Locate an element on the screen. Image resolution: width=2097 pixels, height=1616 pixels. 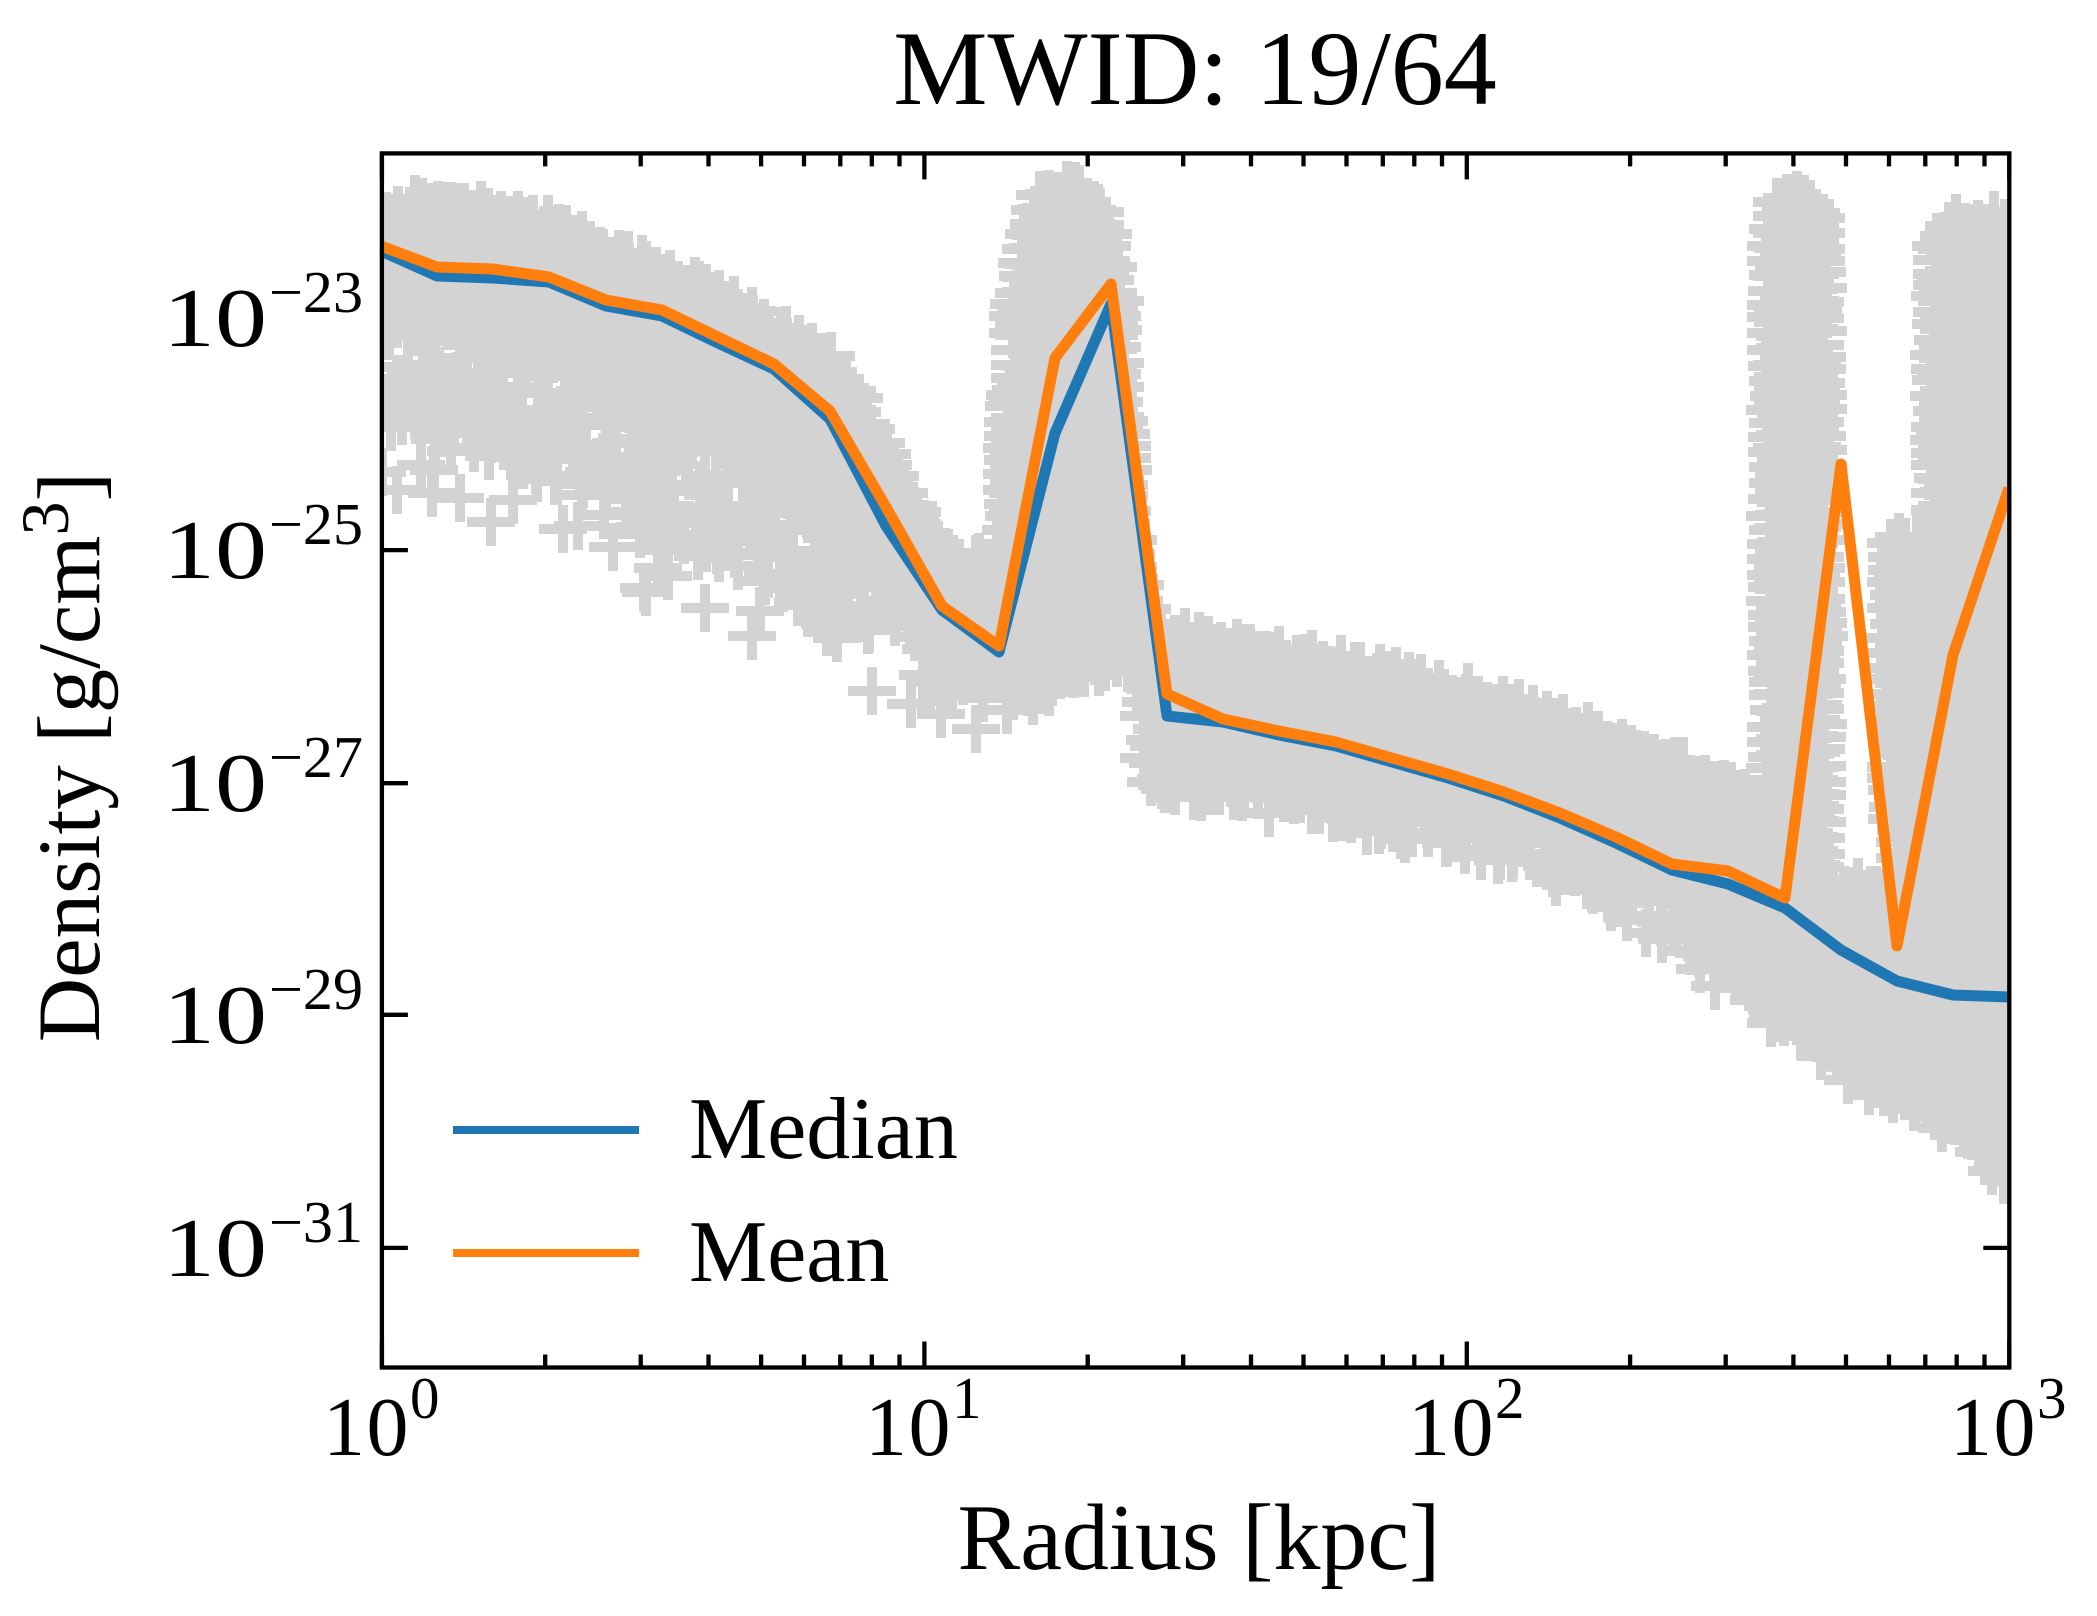
svg-text: MWID: 19/64 is located at coordinates (1195, 68).